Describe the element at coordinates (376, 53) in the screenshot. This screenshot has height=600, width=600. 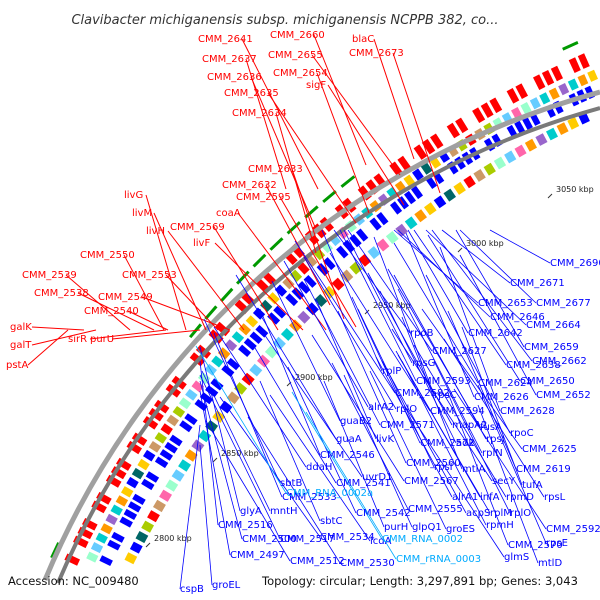
I see `forward-gene-label: CMM_2673` at that location.